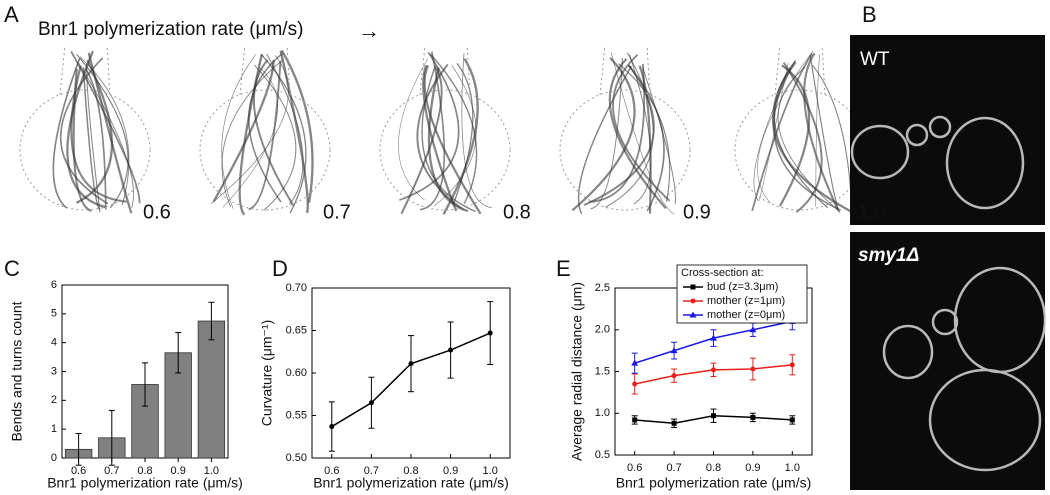 This screenshot has height=495, width=1050. I want to click on y-tick-label: 1.5, so click(602, 371).